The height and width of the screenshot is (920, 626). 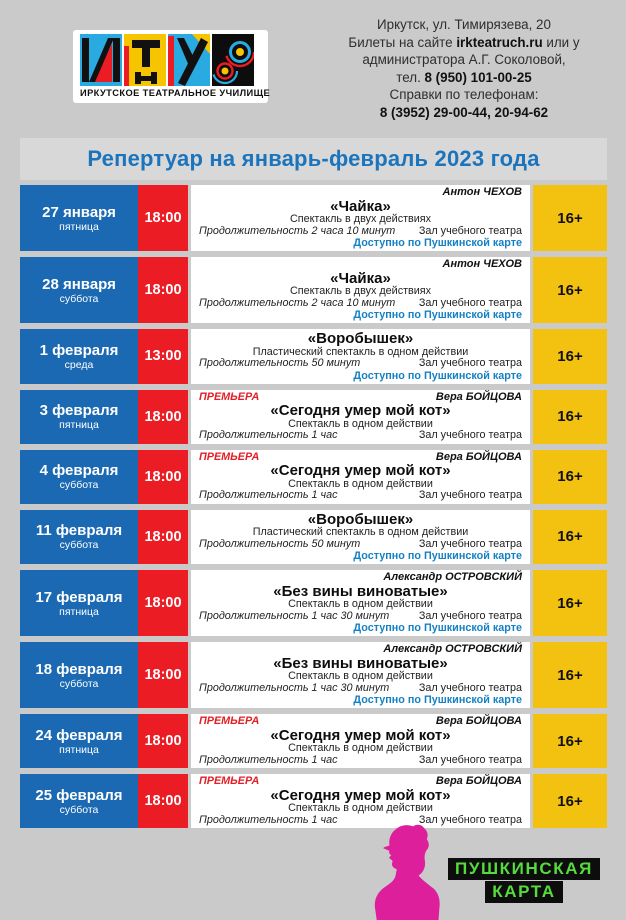 What do you see at coordinates (452, 577) in the screenshot?
I see `author-label: Александр ОСТРОВСКИЙ` at bounding box center [452, 577].